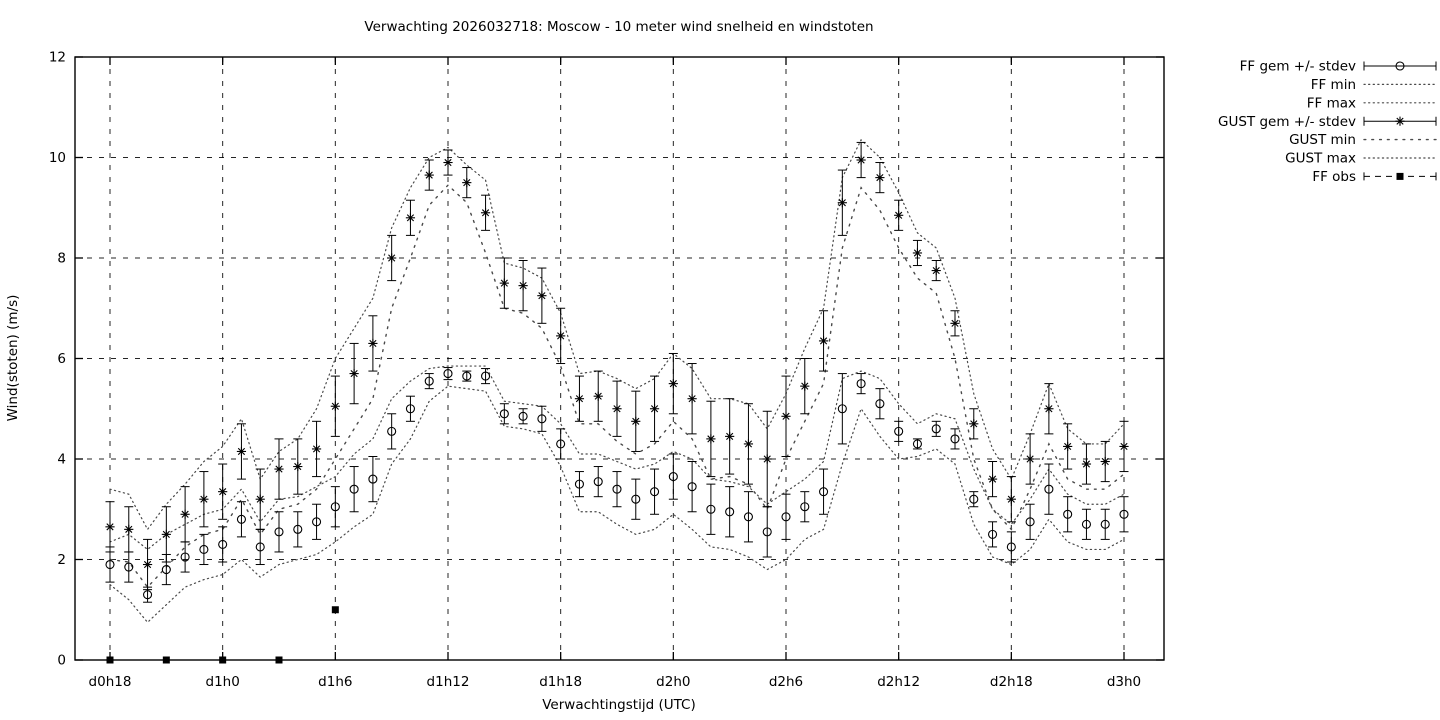 The image size is (1440, 720). Describe the element at coordinates (898, 682) in the screenshot. I see `x-tick-label: d2h12` at that location.